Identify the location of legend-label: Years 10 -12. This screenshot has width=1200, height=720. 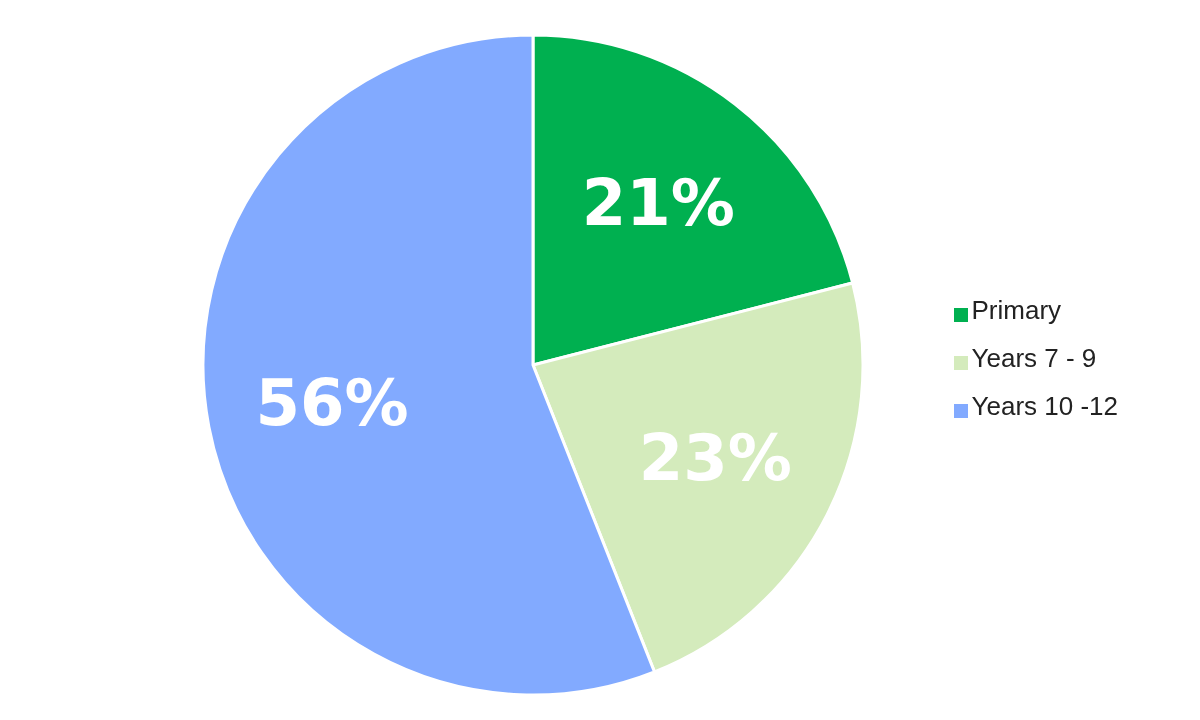
(1044, 406).